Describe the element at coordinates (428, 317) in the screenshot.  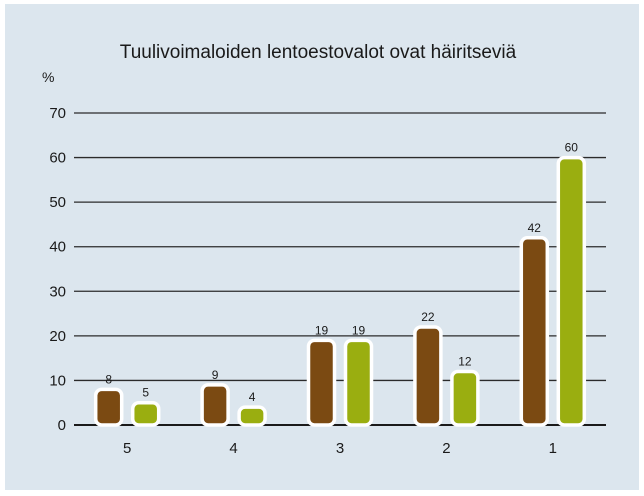
I see `data-label: 22` at that location.